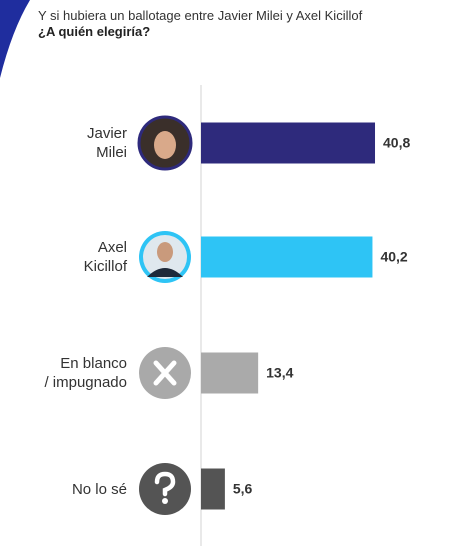 This screenshot has width=460, height=546. What do you see at coordinates (396, 143) in the screenshot?
I see `value-label: 40,8` at bounding box center [396, 143].